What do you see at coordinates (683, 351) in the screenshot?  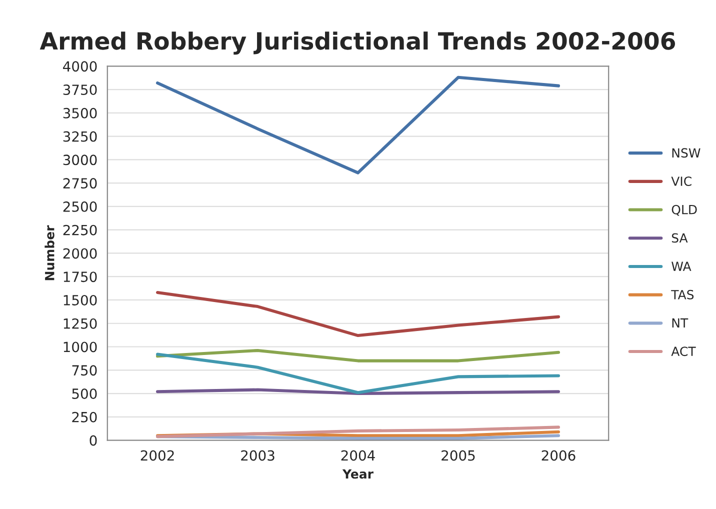 I see `legend-label: ACT` at bounding box center [683, 351].